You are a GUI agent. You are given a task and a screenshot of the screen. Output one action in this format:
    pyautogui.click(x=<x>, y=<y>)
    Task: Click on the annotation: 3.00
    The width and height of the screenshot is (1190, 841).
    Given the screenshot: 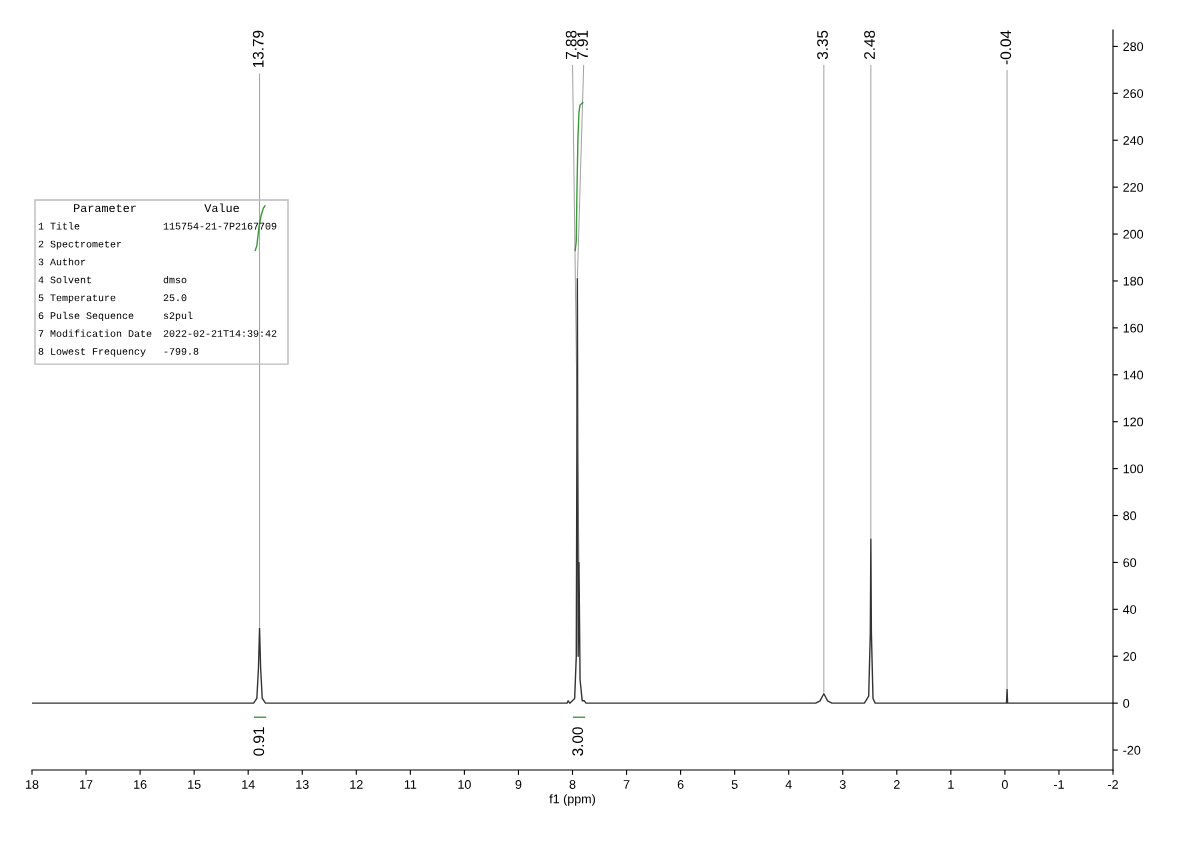 What is the action you would take?
    pyautogui.click(x=578, y=741)
    